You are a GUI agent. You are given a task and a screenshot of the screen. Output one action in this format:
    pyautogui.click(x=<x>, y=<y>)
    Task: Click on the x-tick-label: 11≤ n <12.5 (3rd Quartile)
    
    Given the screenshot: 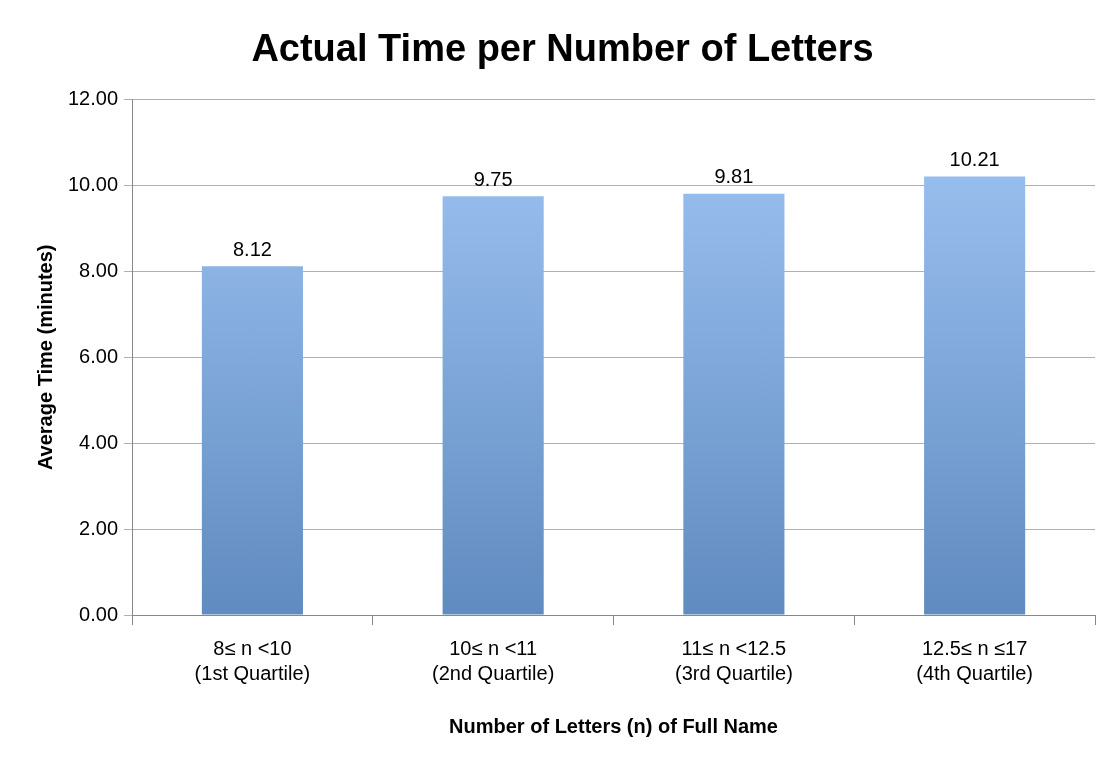 What is the action you would take?
    pyautogui.click(x=733, y=661)
    